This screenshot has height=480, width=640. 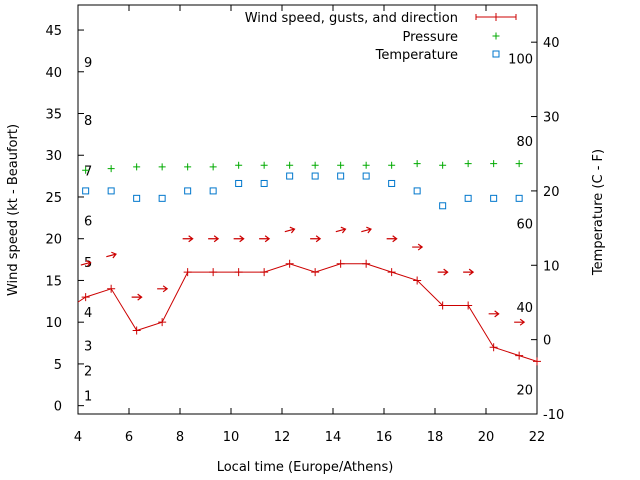 What do you see at coordinates (384, 437) in the screenshot?
I see `x-tick-label: 16` at bounding box center [384, 437].